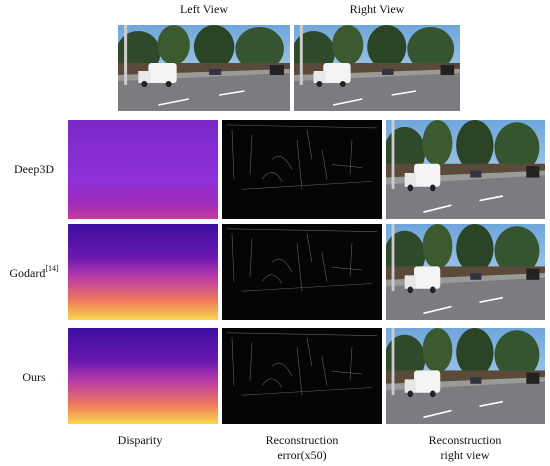  Describe the element at coordinates (204, 9) in the screenshot. I see `view-label: Left View` at that location.